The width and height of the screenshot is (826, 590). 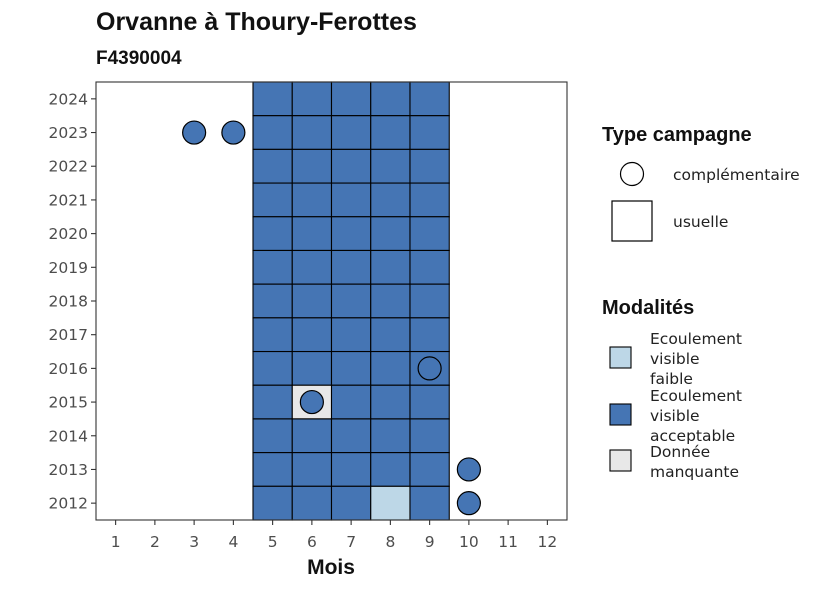 I want to click on x-tick-label: 11, so click(x=508, y=542).